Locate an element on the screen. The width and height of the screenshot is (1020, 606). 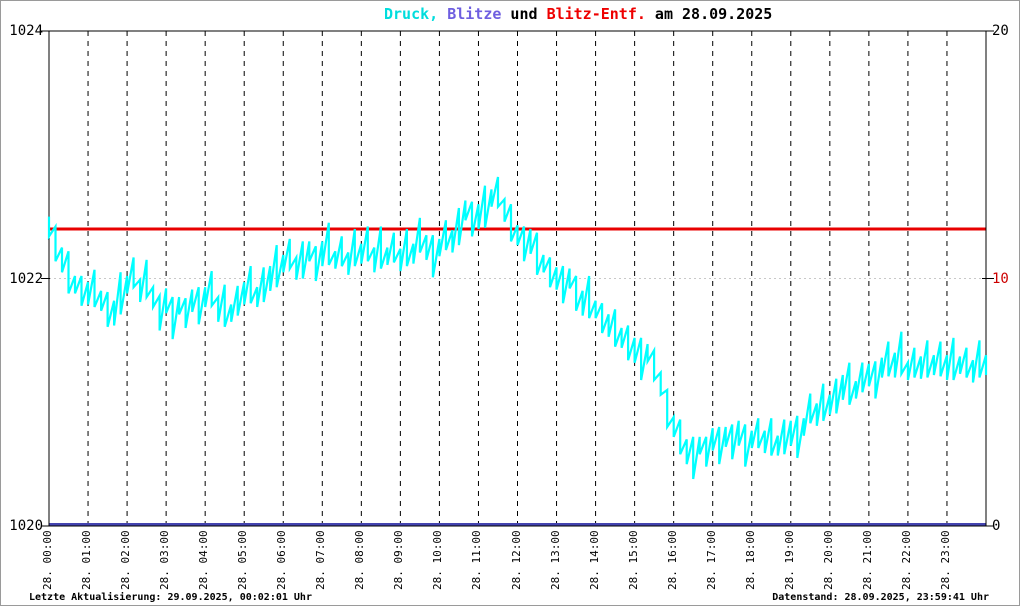
x-axis-label-h20: 28. 20:00 is located at coordinates (828, 560).